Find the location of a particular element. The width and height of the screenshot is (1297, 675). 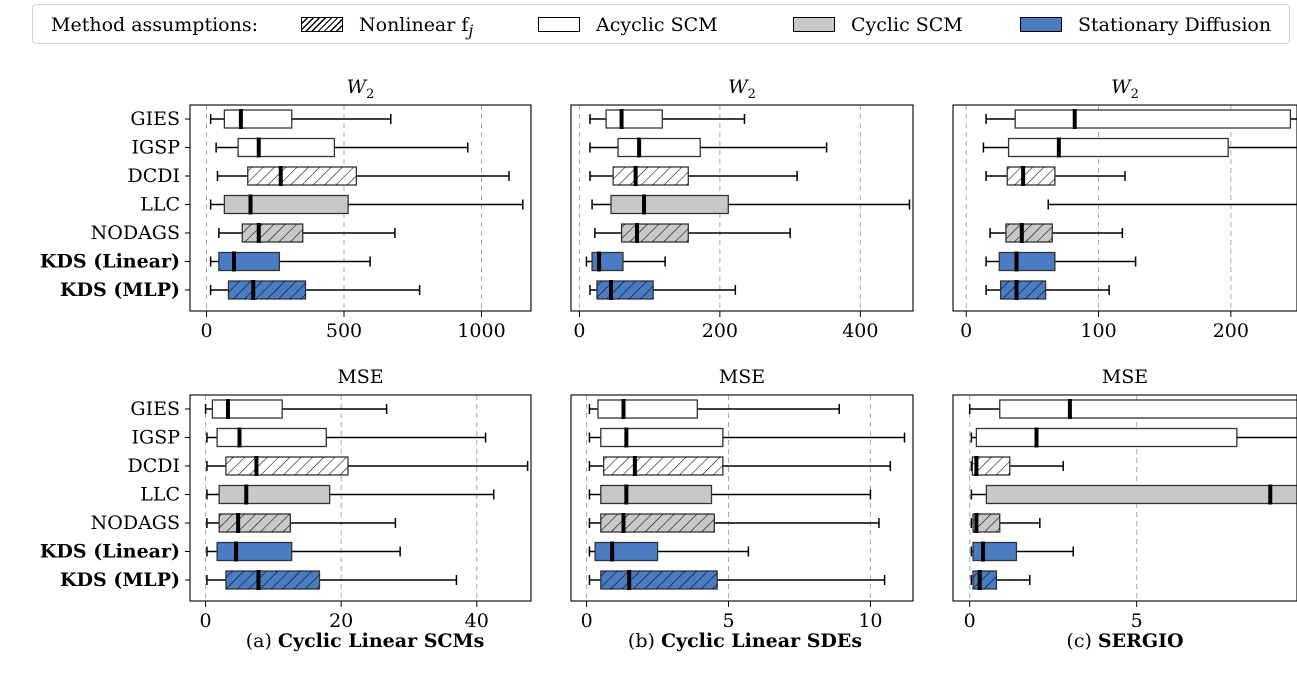

legend-subscript: j is located at coordinates (471, 30).